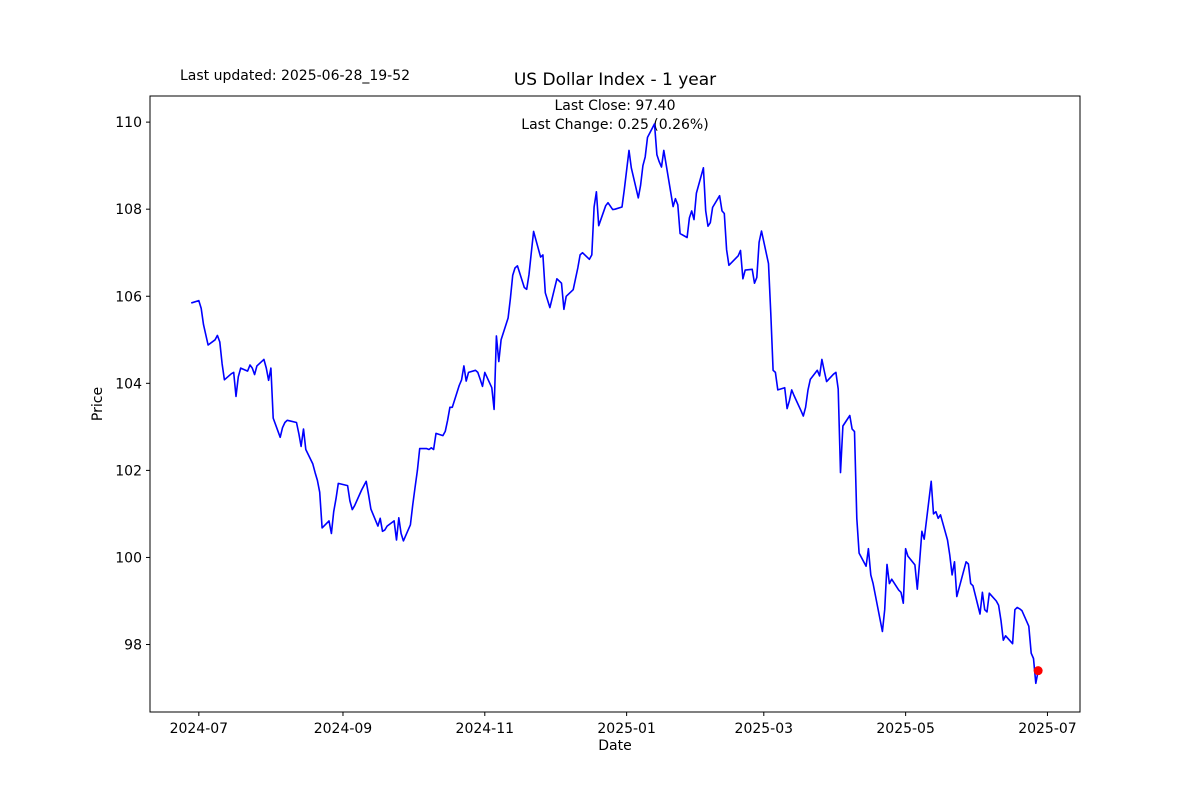 The image size is (1200, 800). What do you see at coordinates (128, 297) in the screenshot?
I see `y-tick-label: 106` at bounding box center [128, 297].